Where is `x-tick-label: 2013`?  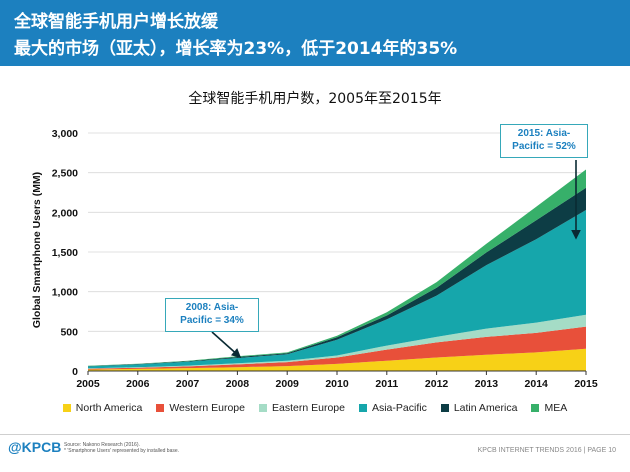
x-tick-label: 2013 is located at coordinates (487, 384).